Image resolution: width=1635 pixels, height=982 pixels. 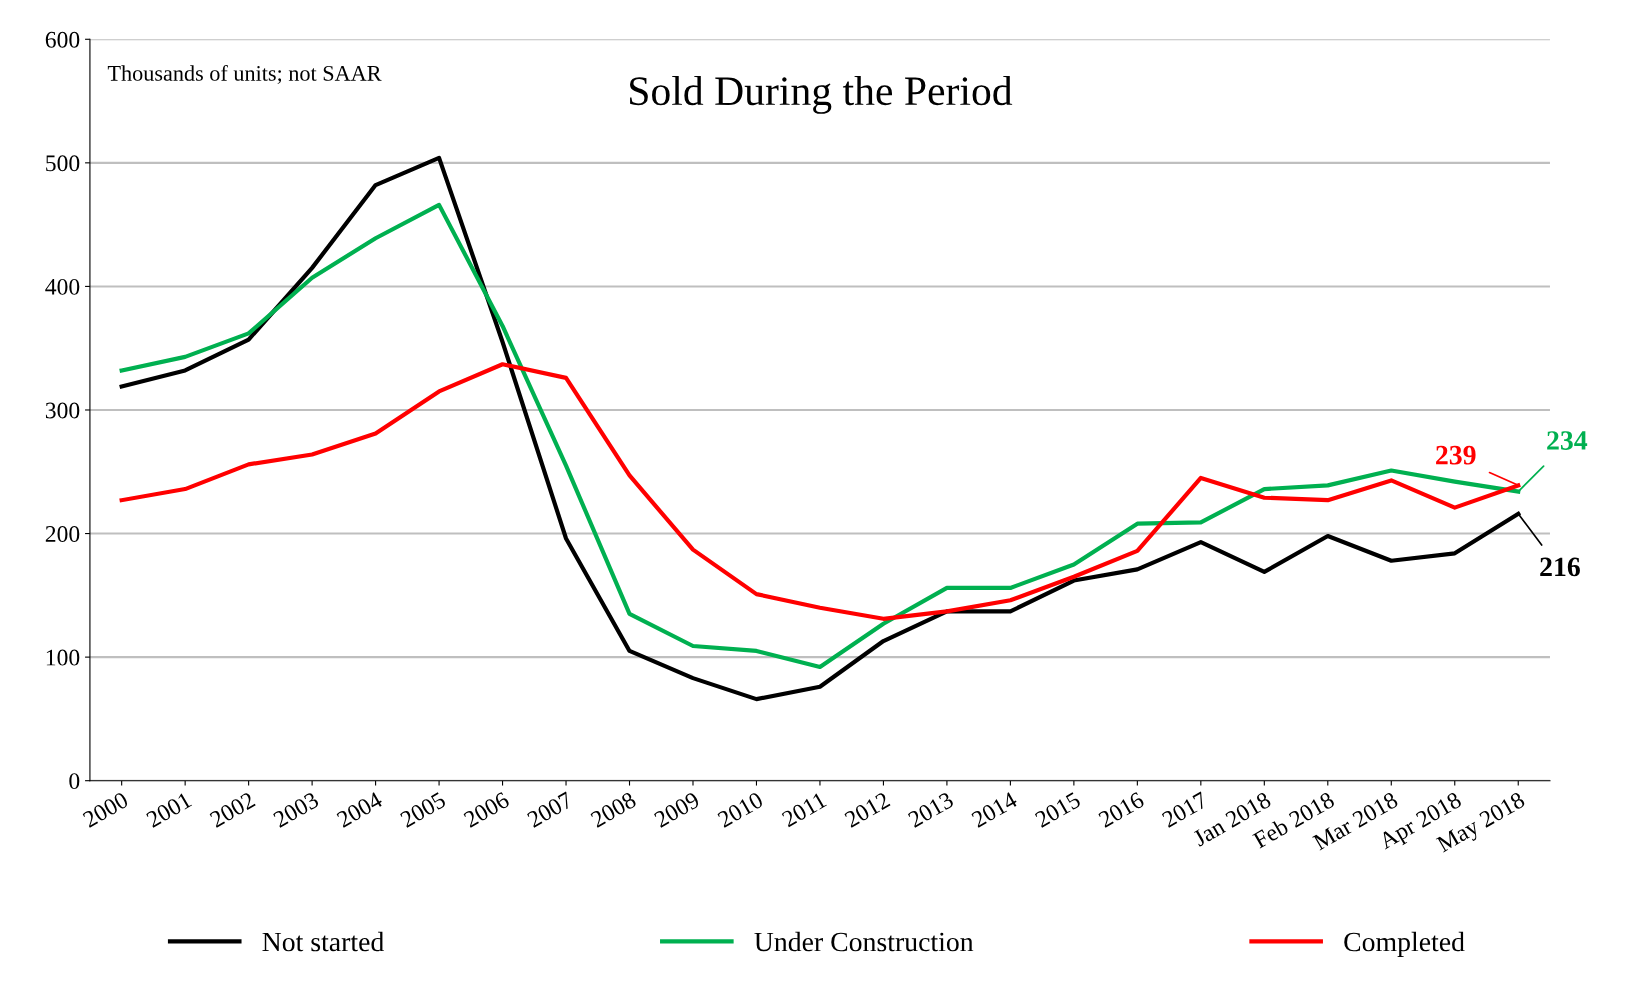 What do you see at coordinates (63, 163) in the screenshot?
I see `y-tick-label: 500` at bounding box center [63, 163].